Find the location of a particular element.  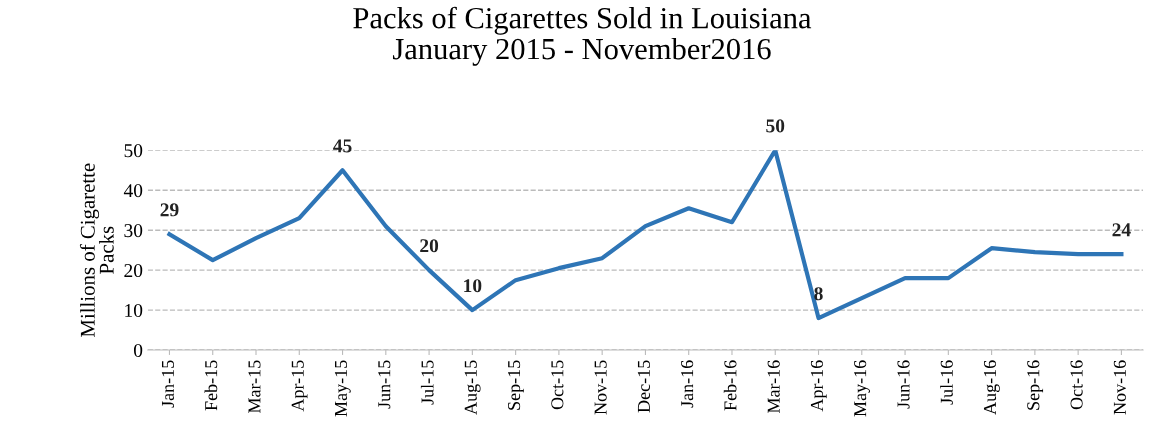

y-tick-label: 50 is located at coordinates (133, 151).